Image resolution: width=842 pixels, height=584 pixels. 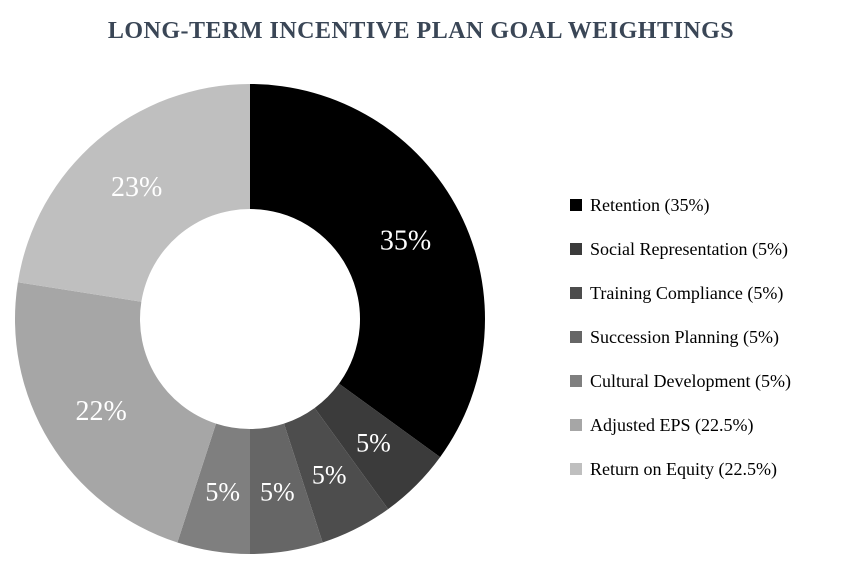 I want to click on legend-label: Return on Equity (22.5%), so click(x=683, y=468).